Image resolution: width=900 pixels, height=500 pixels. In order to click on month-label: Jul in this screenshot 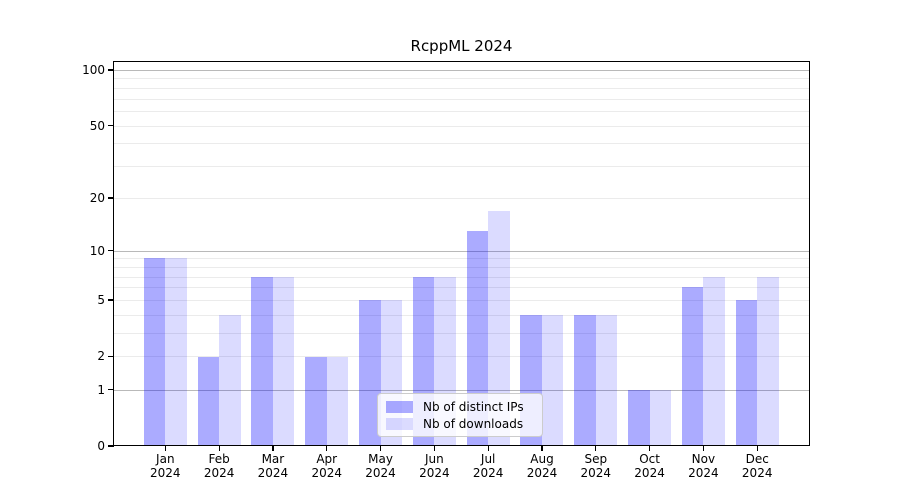, I will do `click(488, 459)`.